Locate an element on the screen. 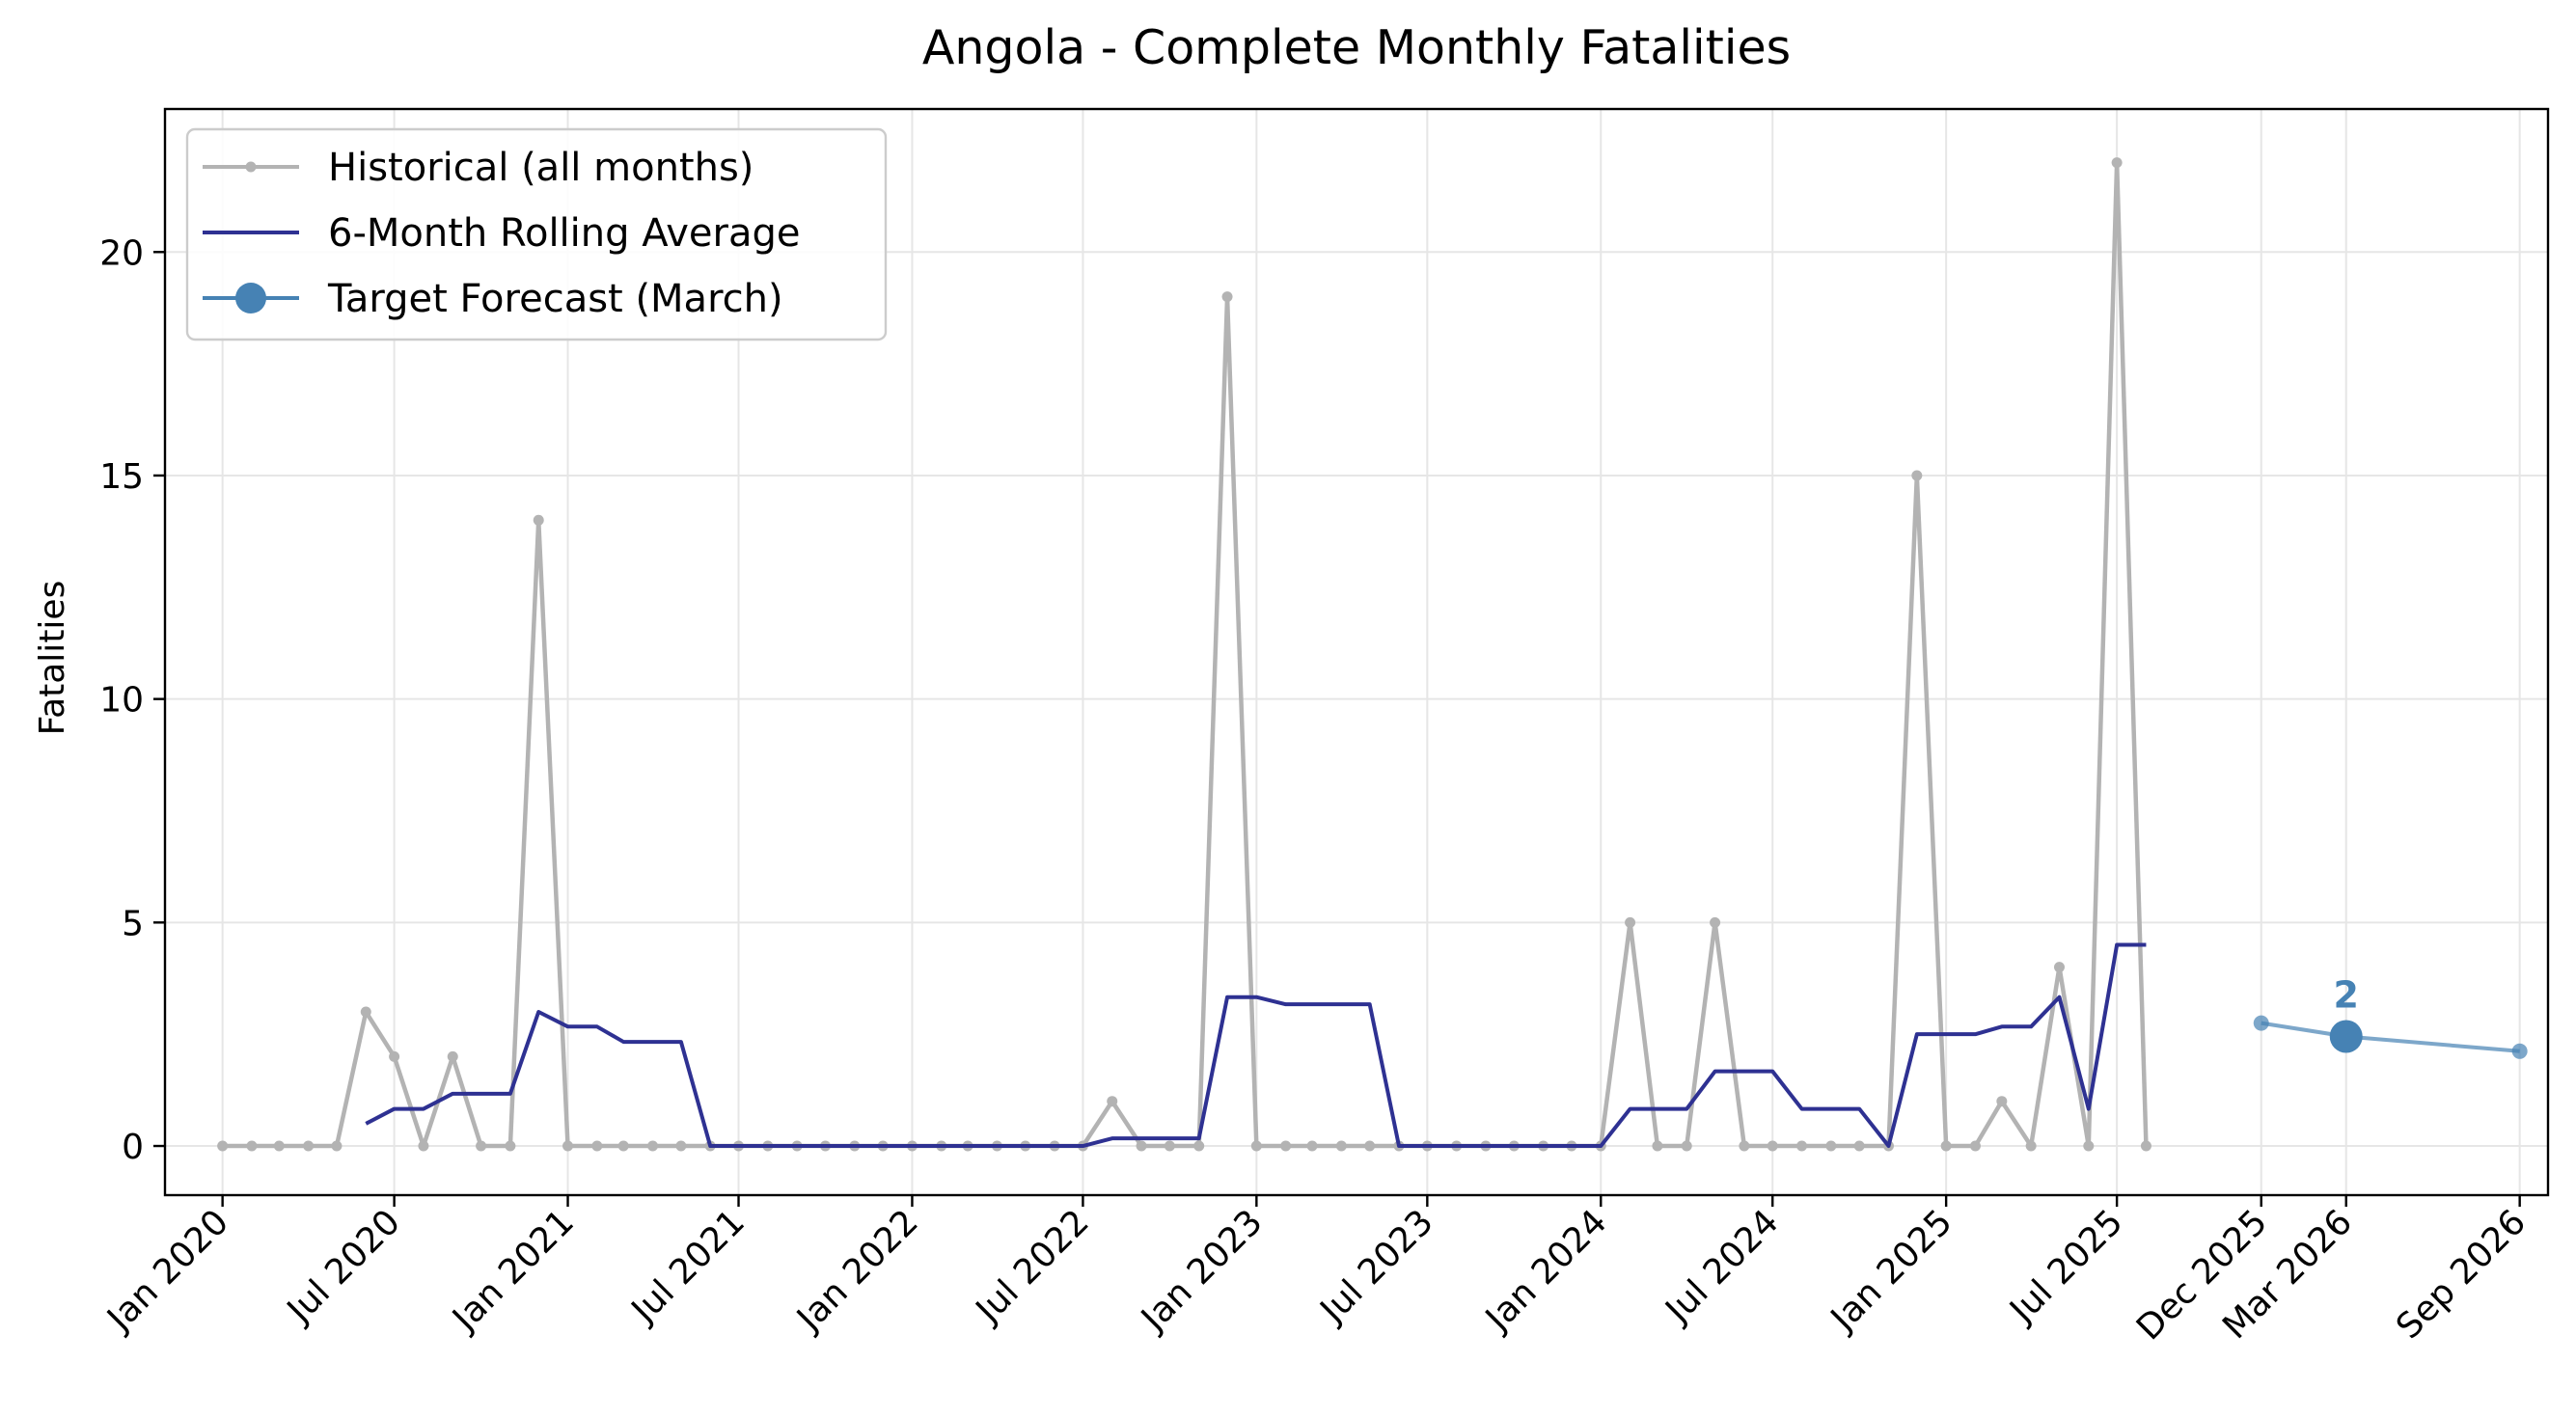  legend-label-historical: Historical (all months) is located at coordinates (541, 168).